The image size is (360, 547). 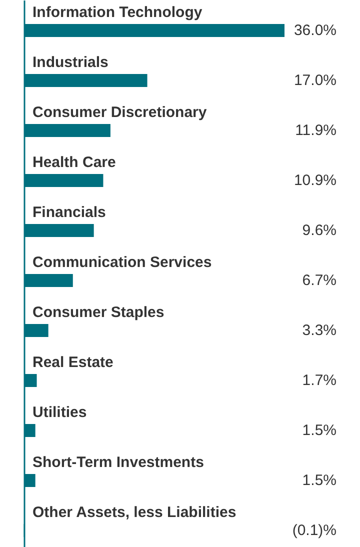 What do you see at coordinates (134, 512) in the screenshot?
I see `y-tick-label: Other Assets, less Liabilities` at bounding box center [134, 512].